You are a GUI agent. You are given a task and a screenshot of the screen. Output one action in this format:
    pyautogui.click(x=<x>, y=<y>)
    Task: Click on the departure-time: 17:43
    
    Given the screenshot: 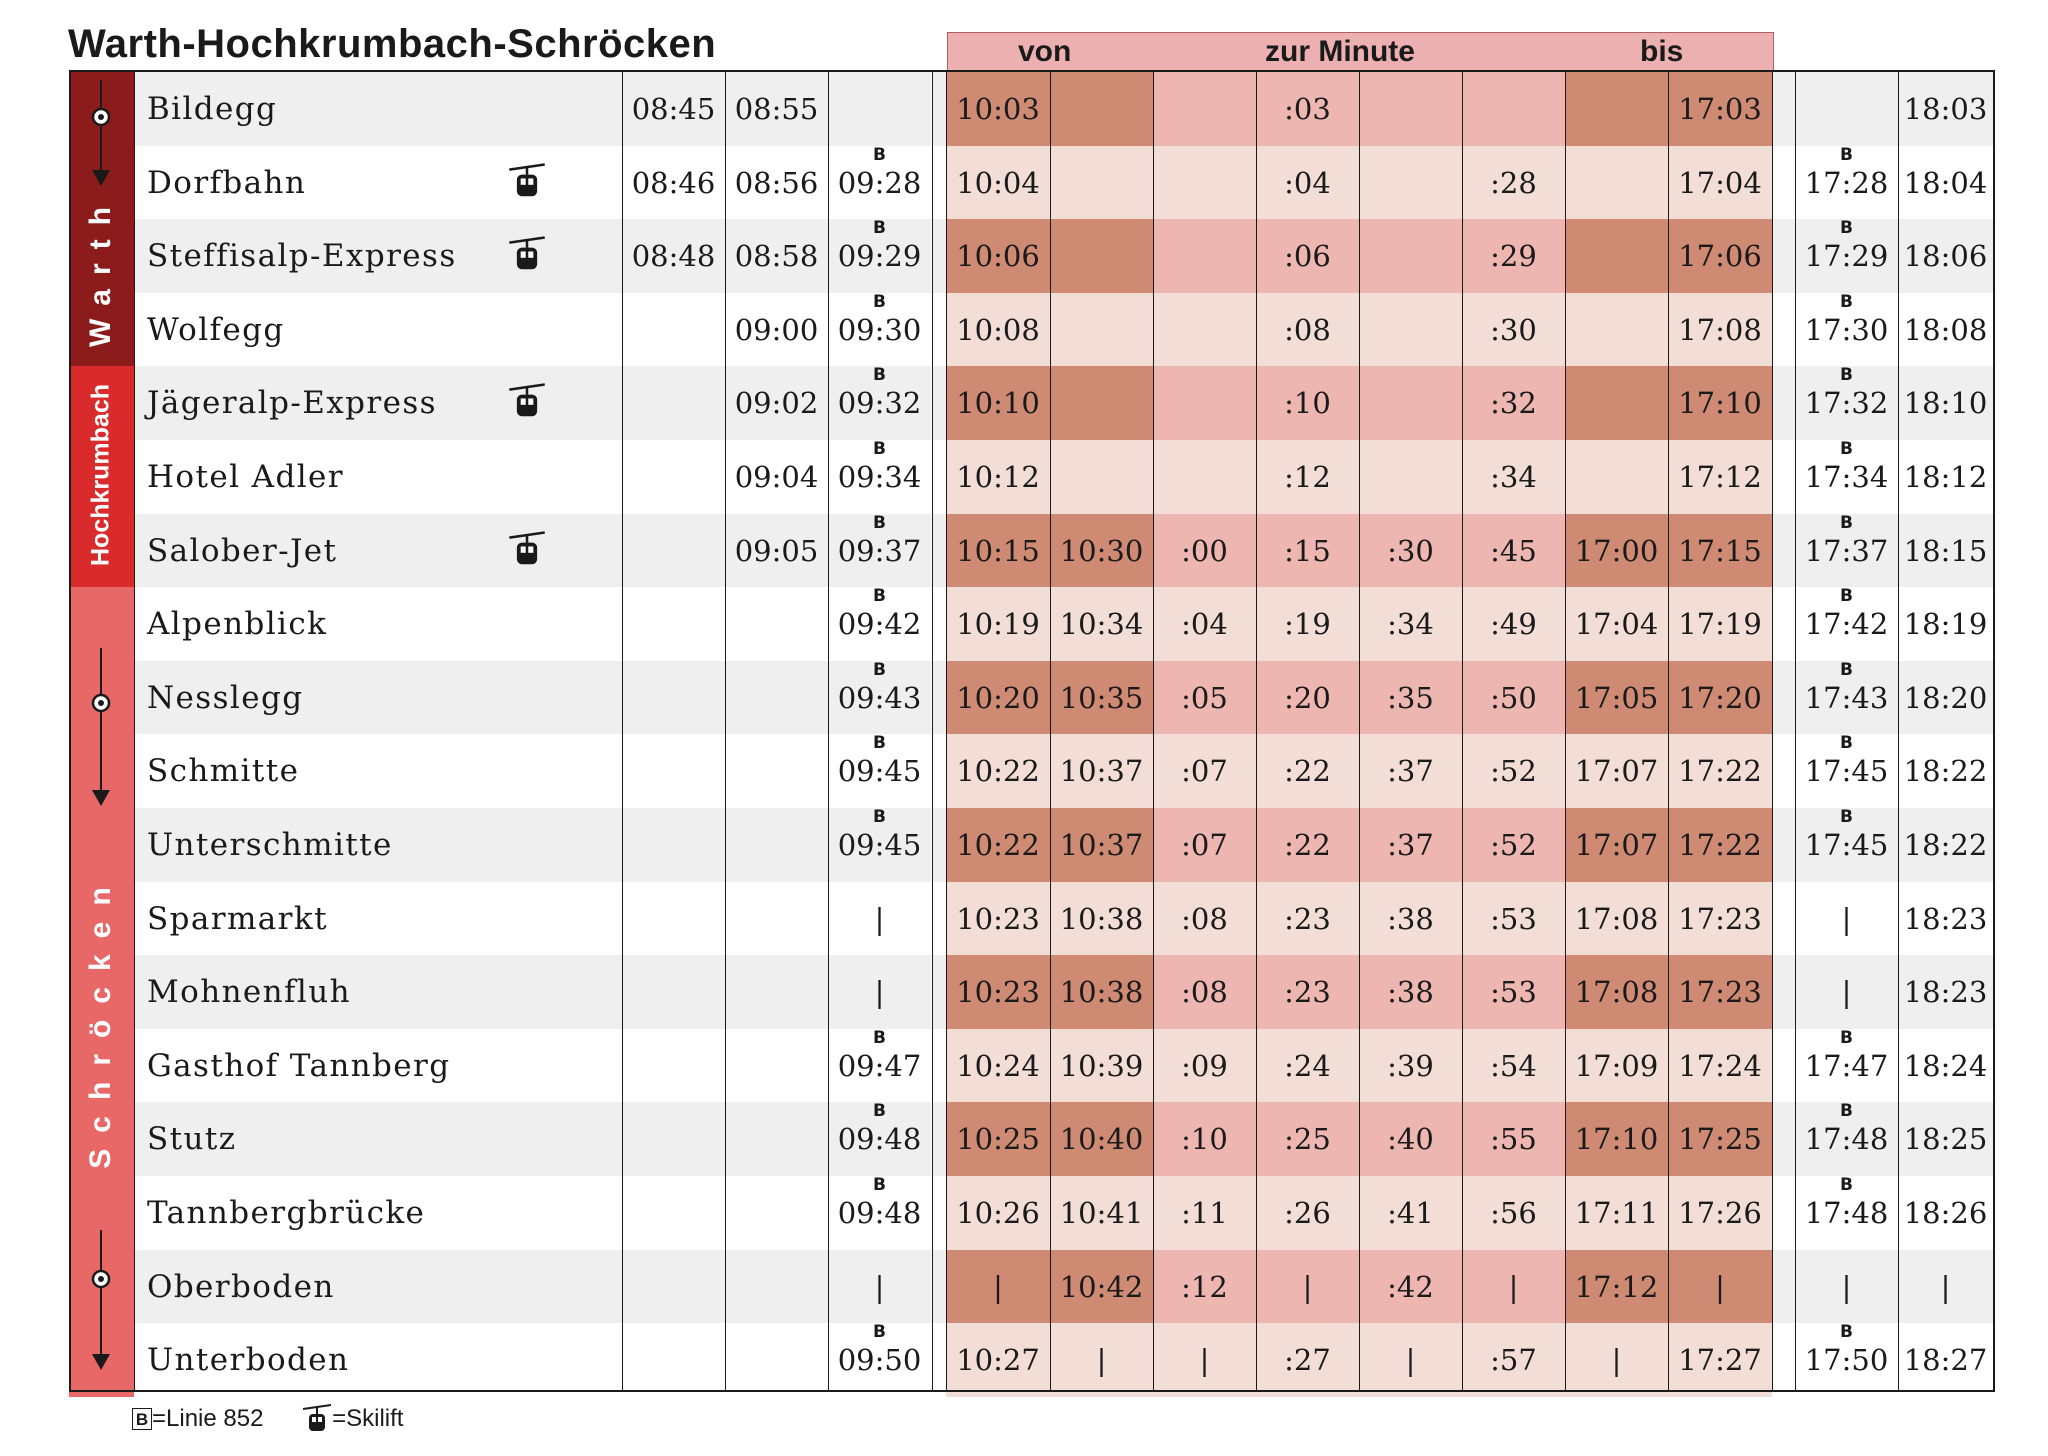 What is the action you would take?
    pyautogui.click(x=1846, y=697)
    